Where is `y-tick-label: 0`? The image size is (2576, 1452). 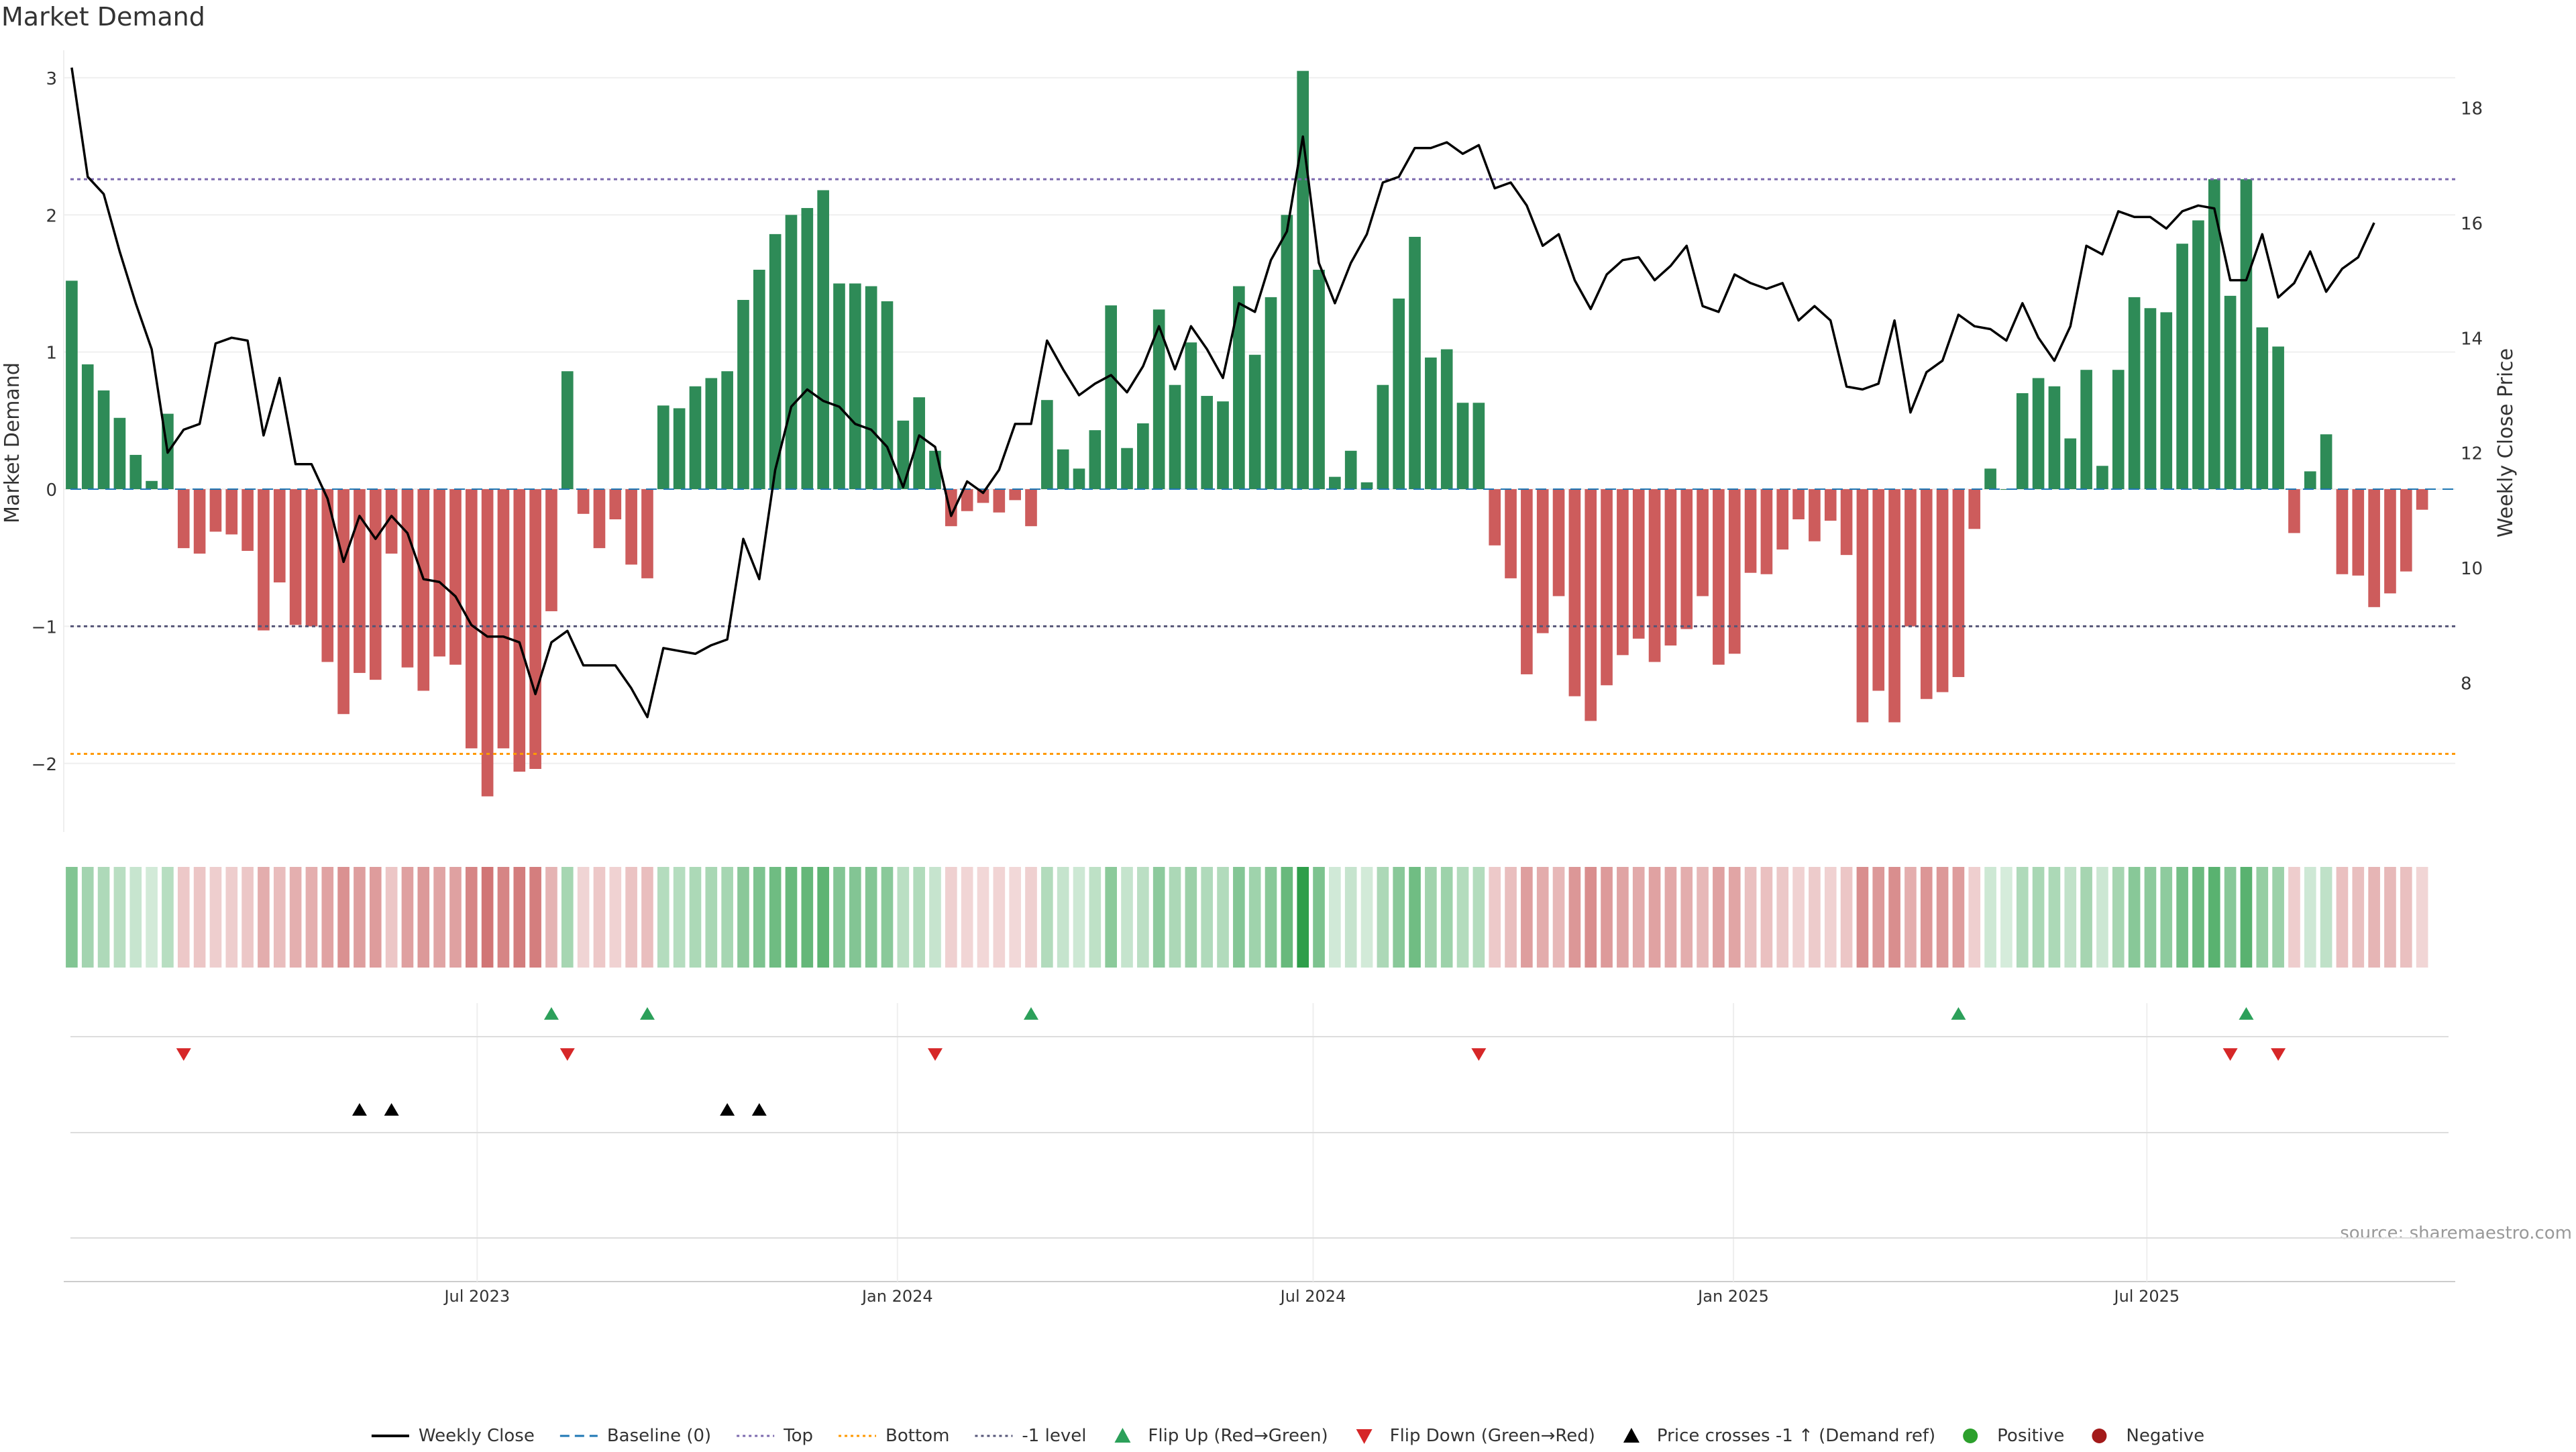 y-tick-label: 0 is located at coordinates (51, 491).